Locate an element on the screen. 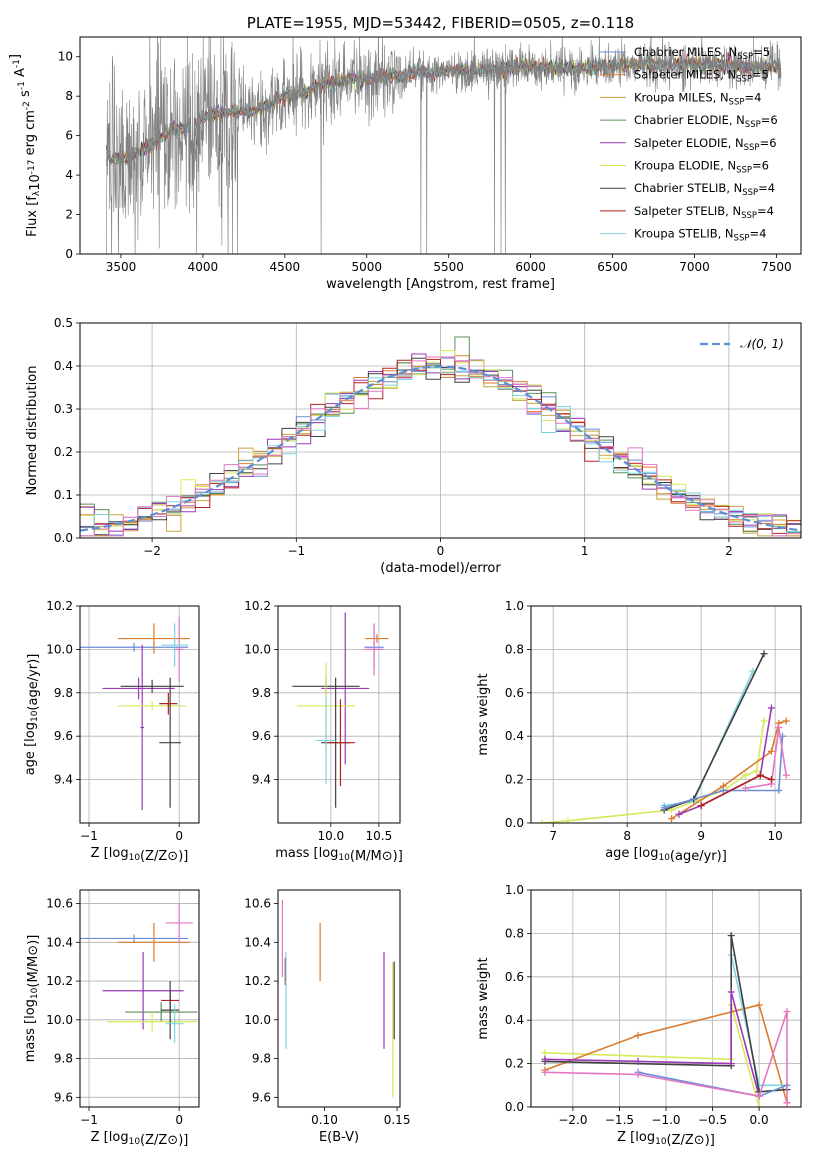  residual-legend: 𝒩(0, 1) is located at coordinates (742, 344).